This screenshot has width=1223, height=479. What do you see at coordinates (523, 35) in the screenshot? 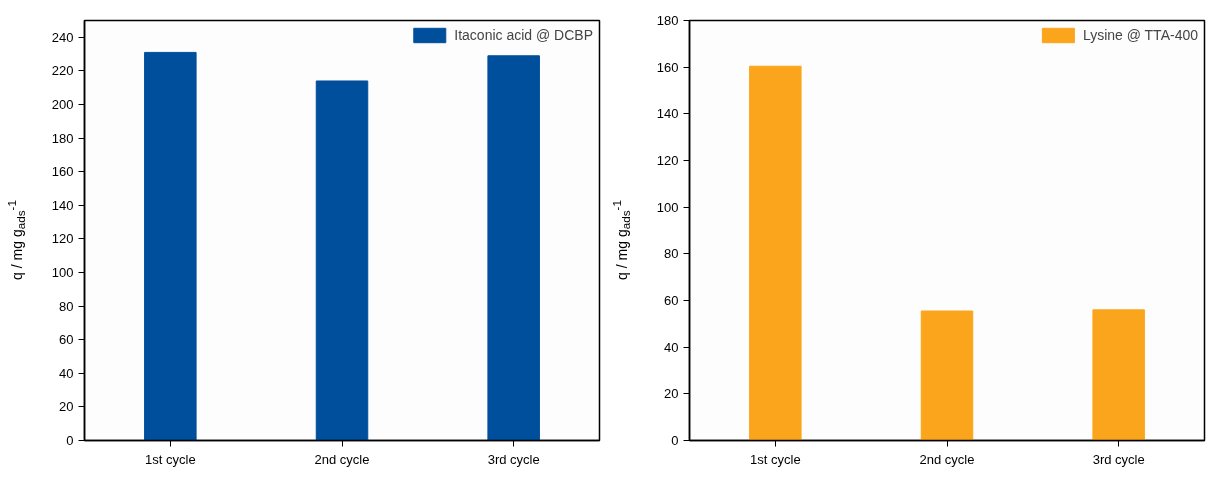
I see `legend-label: Itaconic acid @ DCBP` at bounding box center [523, 35].